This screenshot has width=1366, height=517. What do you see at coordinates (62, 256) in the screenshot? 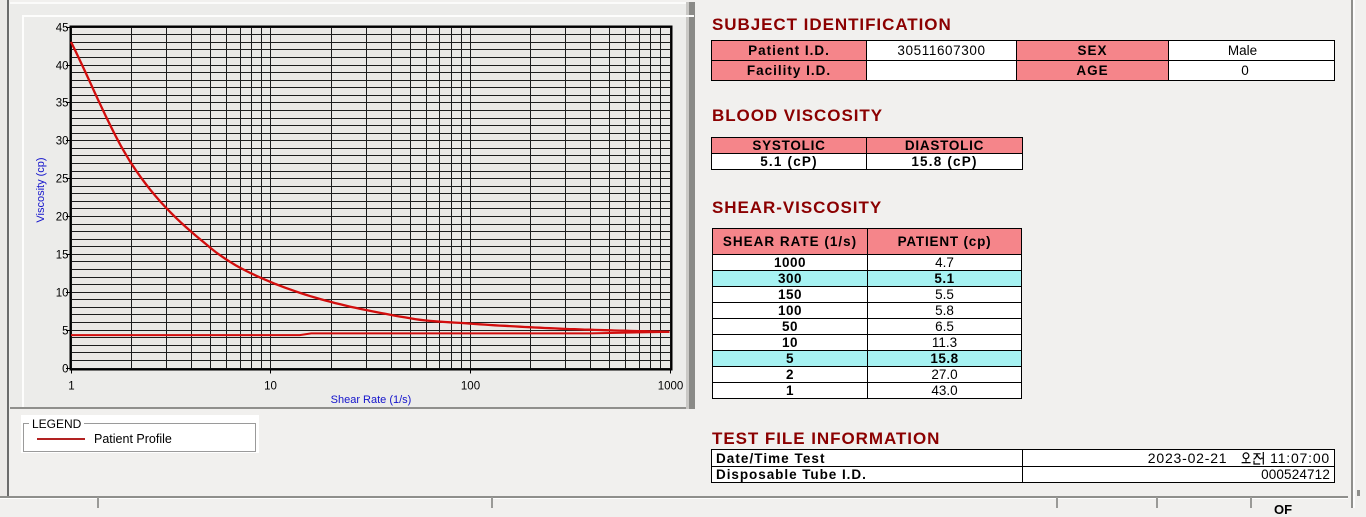
I see `svg-text: 15` at bounding box center [62, 256].